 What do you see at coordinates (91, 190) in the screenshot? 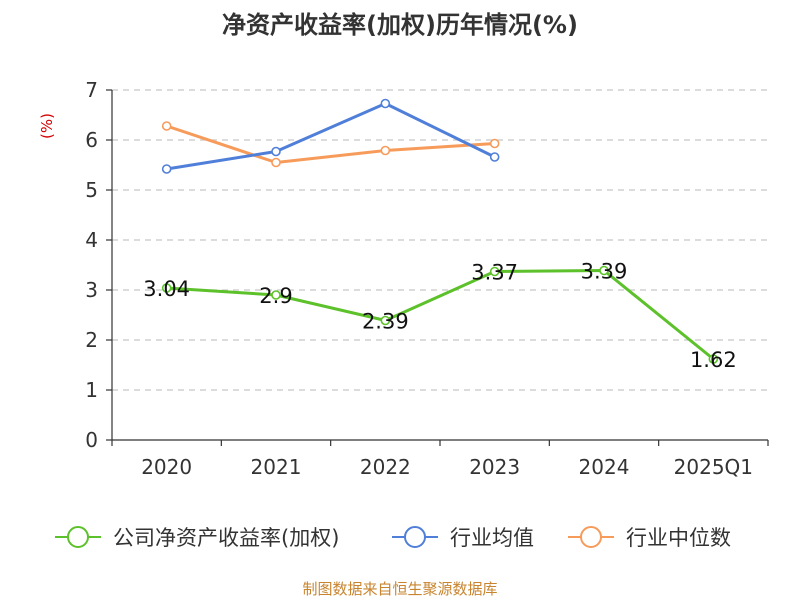
I see `y-tick-label: 5` at bounding box center [91, 190].